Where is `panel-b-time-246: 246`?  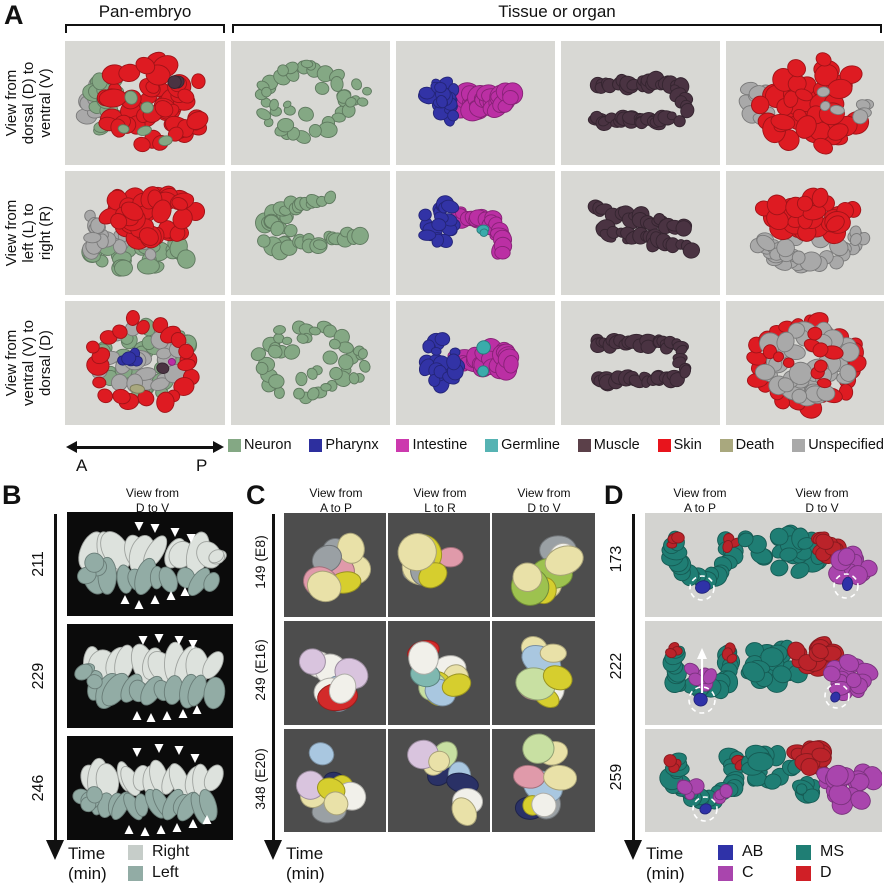 panel-b-time-246: 246 is located at coordinates (38, 788).